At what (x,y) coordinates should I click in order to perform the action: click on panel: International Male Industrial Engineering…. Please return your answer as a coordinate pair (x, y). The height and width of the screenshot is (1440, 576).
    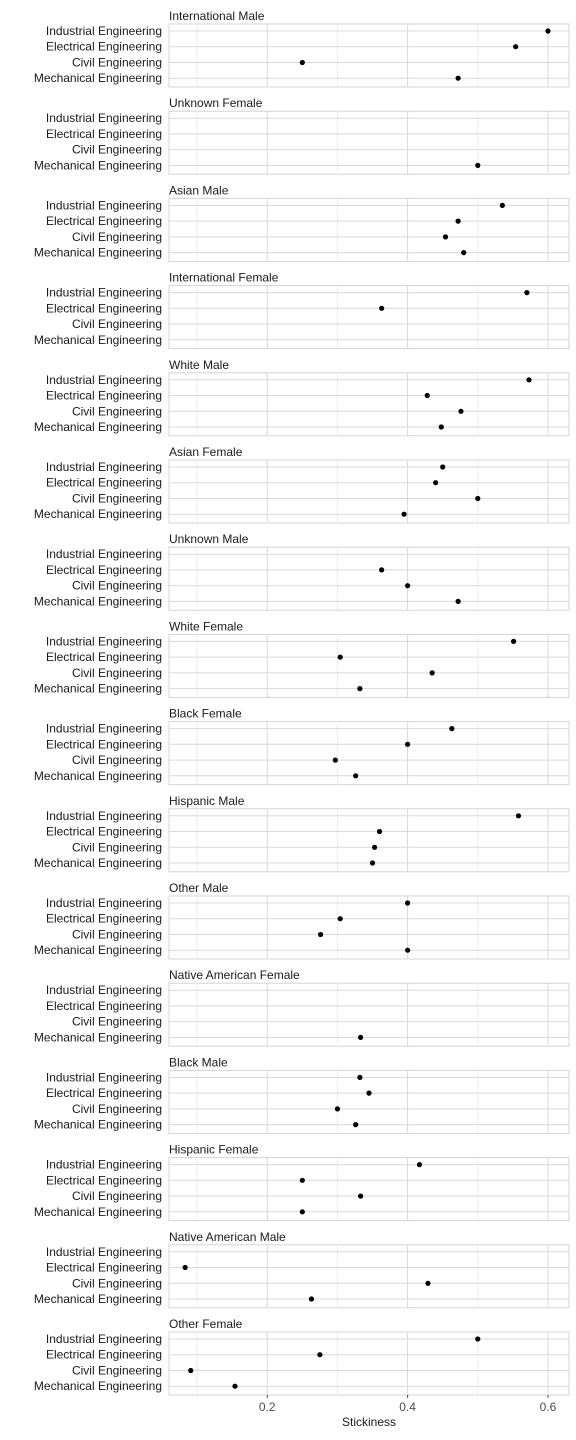
    Looking at the image, I should click on (302, 48).